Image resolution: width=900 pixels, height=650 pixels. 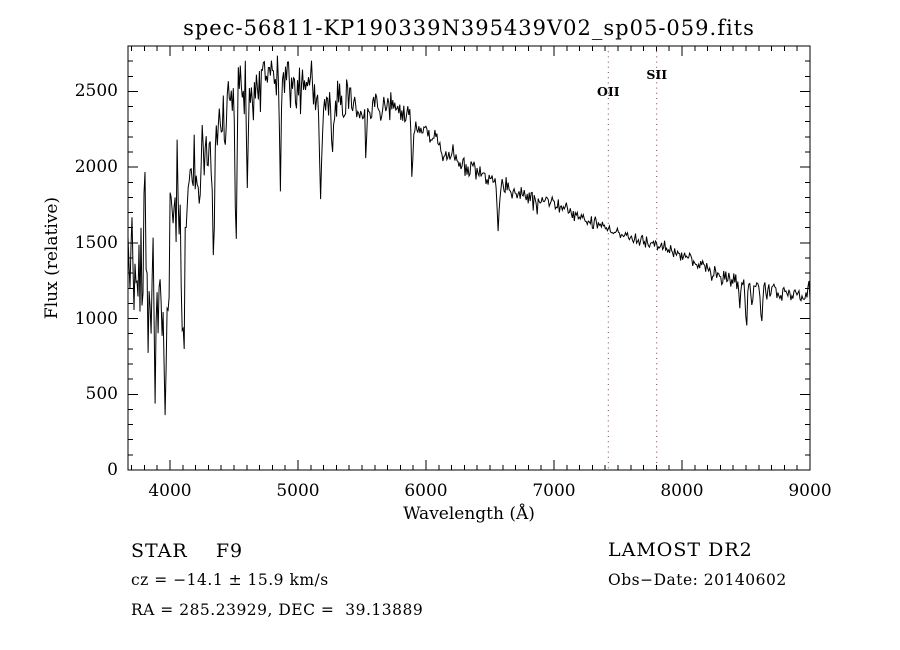 I want to click on x-axis-label: Wavelength (Å), so click(x=469, y=514).